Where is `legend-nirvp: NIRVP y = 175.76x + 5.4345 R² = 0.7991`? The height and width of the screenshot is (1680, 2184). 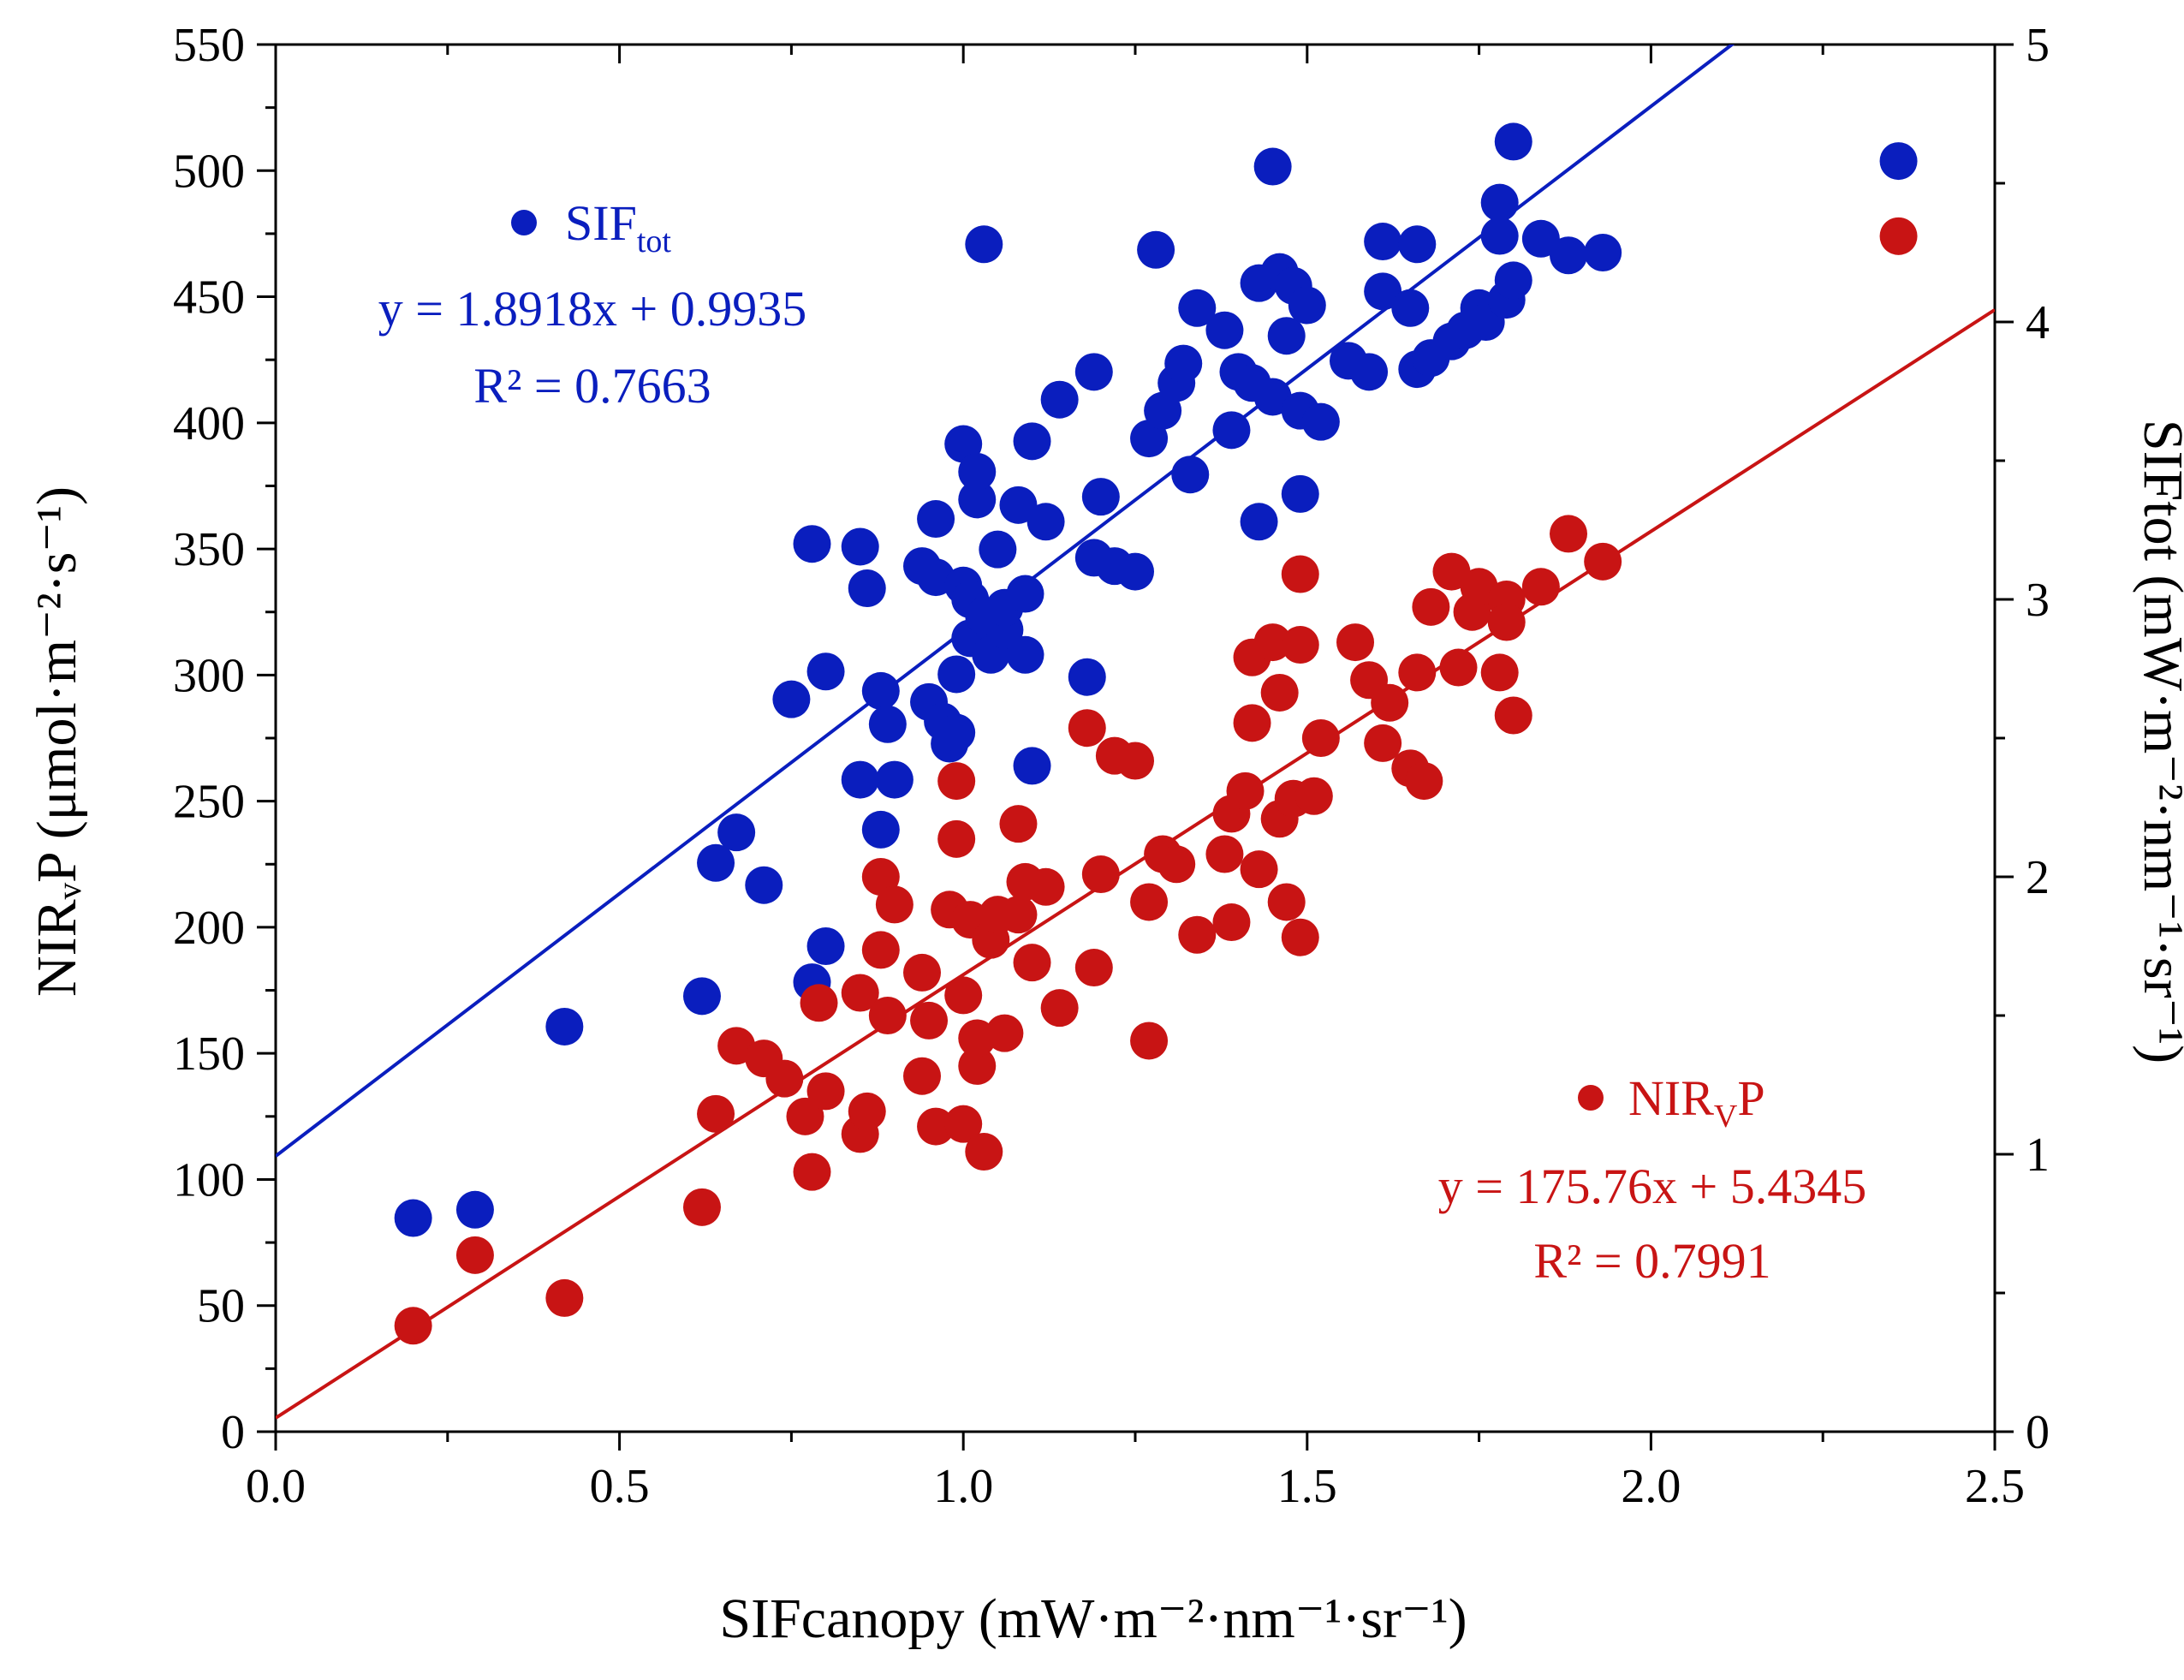
legend-nirvp: NIRVP y = 175.76x + 5.4345 R² = 0.7991 is located at coordinates (1652, 1180).